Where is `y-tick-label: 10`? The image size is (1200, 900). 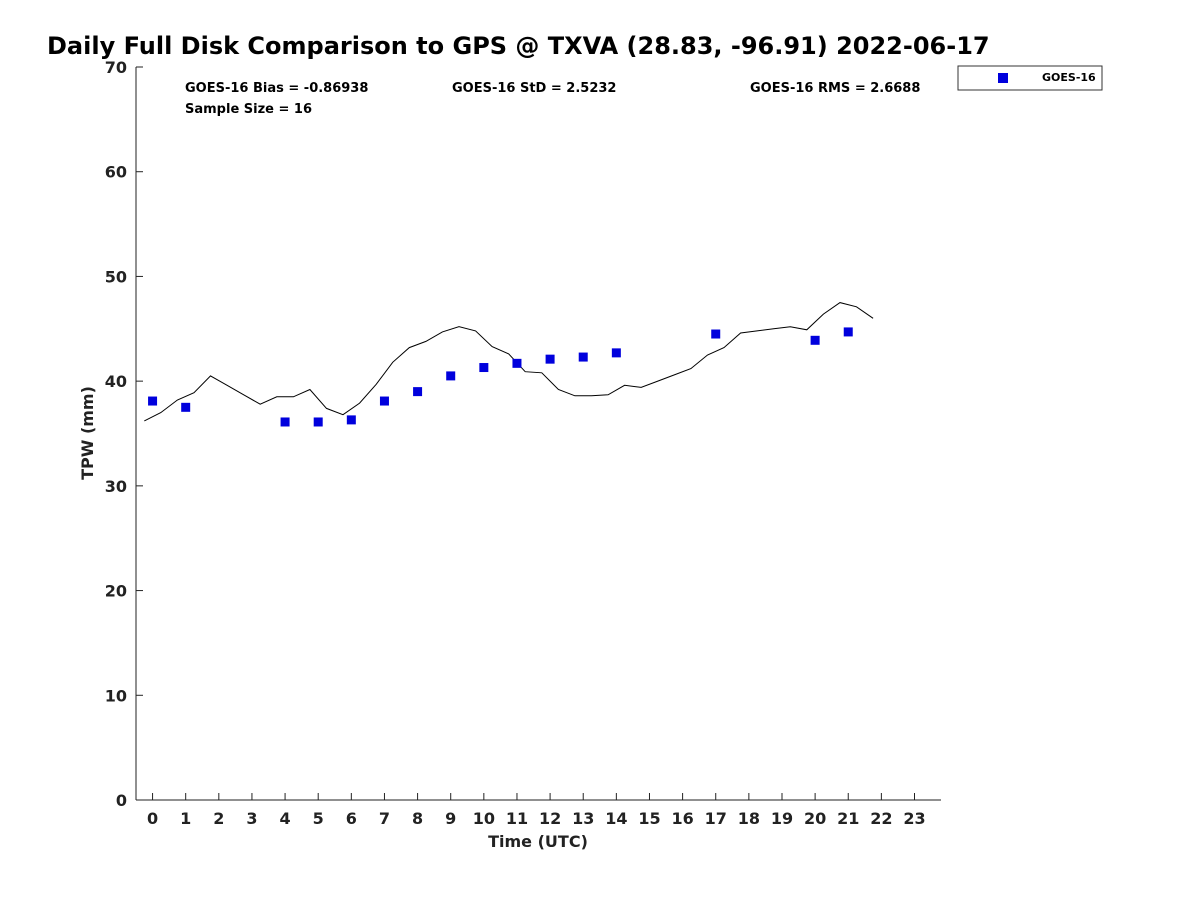
y-tick-label: 10 is located at coordinates (116, 695).